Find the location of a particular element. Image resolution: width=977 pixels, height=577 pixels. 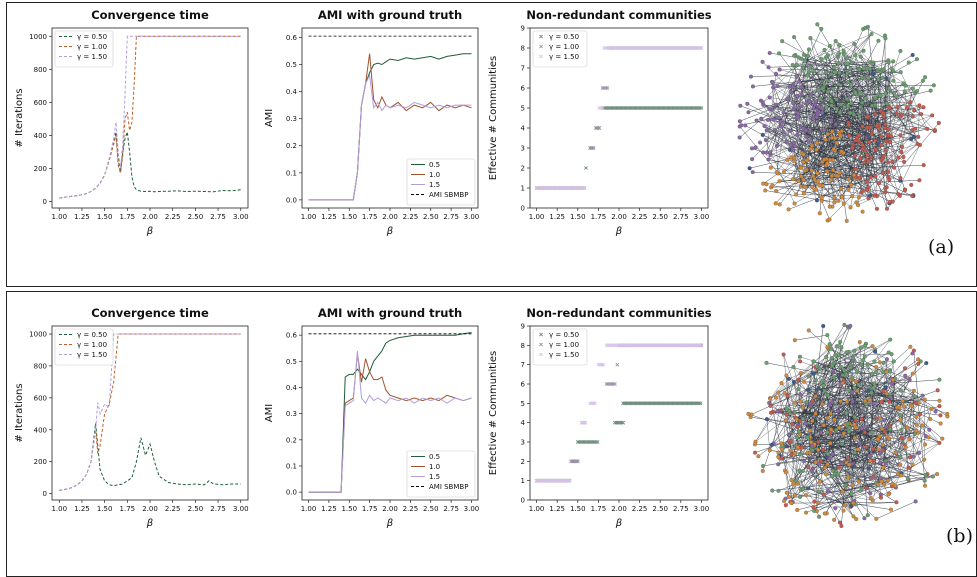

legend-label: 0.5 is located at coordinates (434, 165).